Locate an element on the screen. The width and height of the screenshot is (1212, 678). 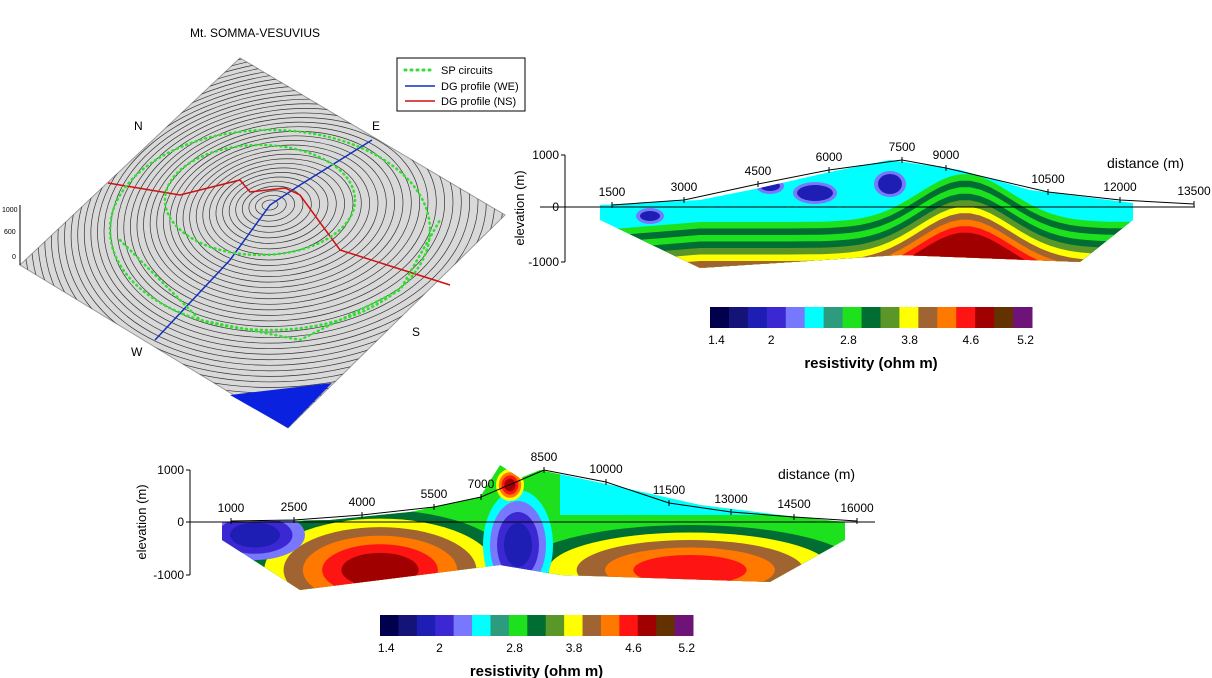
z-tick-label: 600 is located at coordinates (10, 232).